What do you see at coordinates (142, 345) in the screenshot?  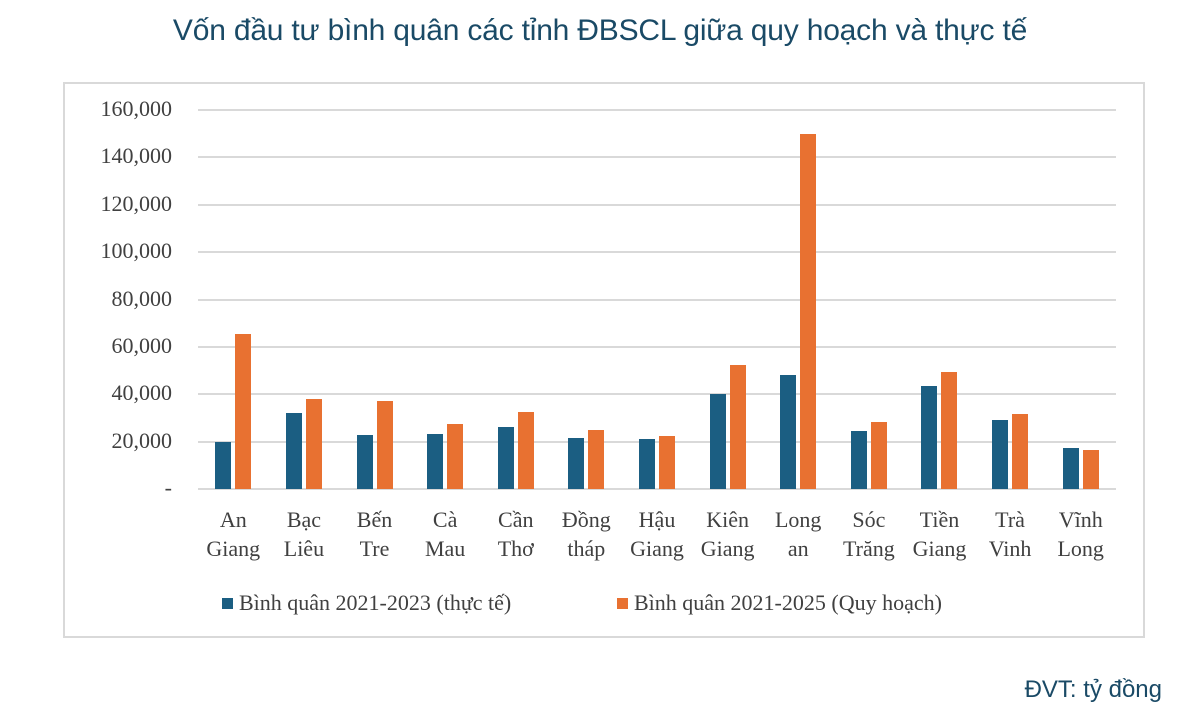 I see `y-tick-label: 60,000` at bounding box center [142, 345].